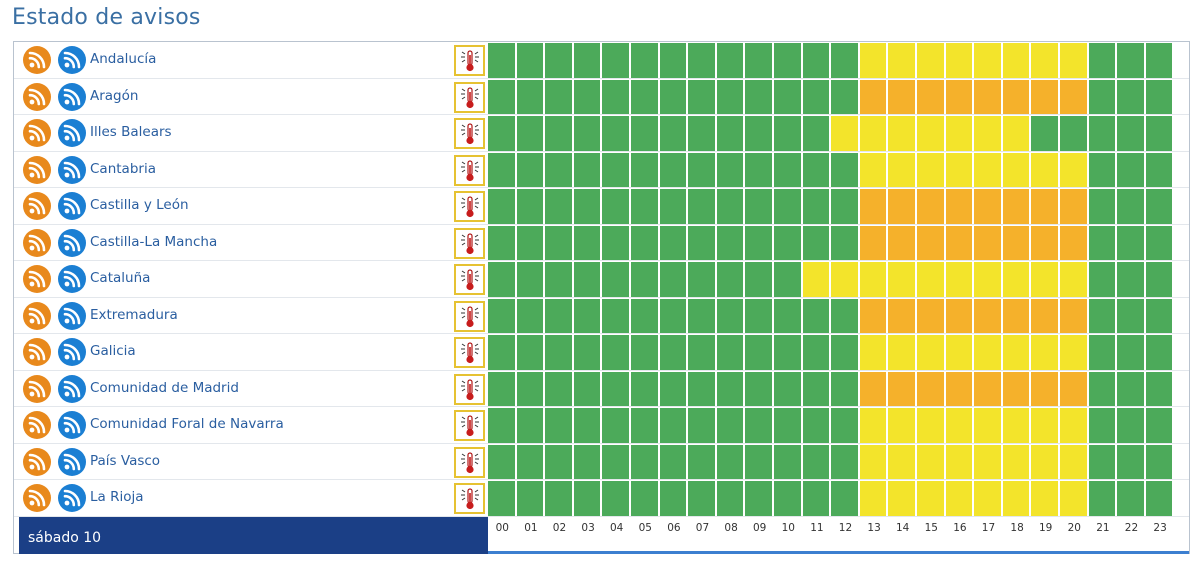 The image size is (1200, 562). Describe the element at coordinates (187, 424) in the screenshot. I see `region-name-link: Comunidad Foral de Navarra` at that location.